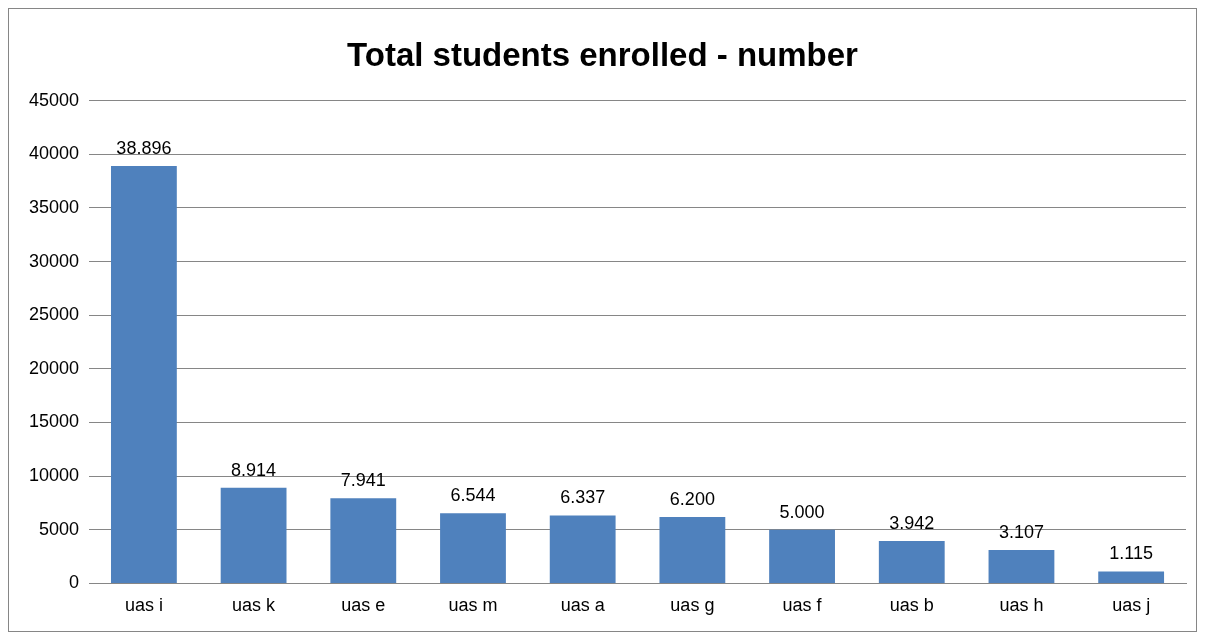 This screenshot has height=642, width=1205. Describe the element at coordinates (254, 469) in the screenshot. I see `data-label: 8.914` at that location.